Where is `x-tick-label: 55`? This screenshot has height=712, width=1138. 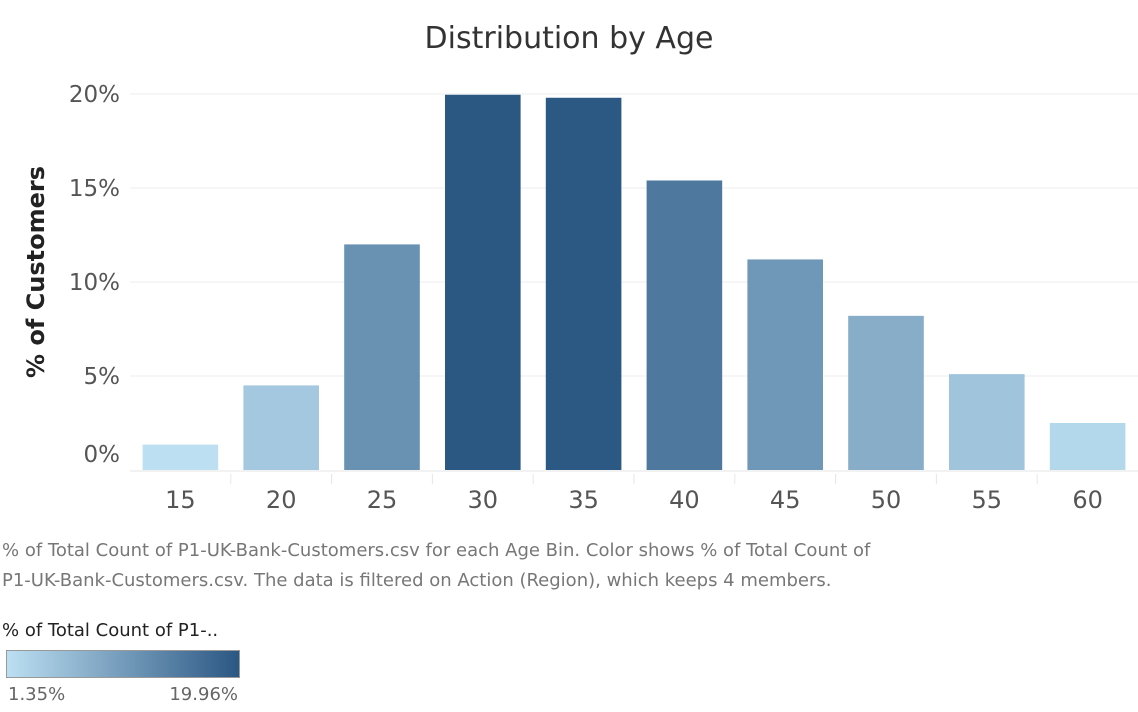 x-tick-label: 55 is located at coordinates (987, 500).